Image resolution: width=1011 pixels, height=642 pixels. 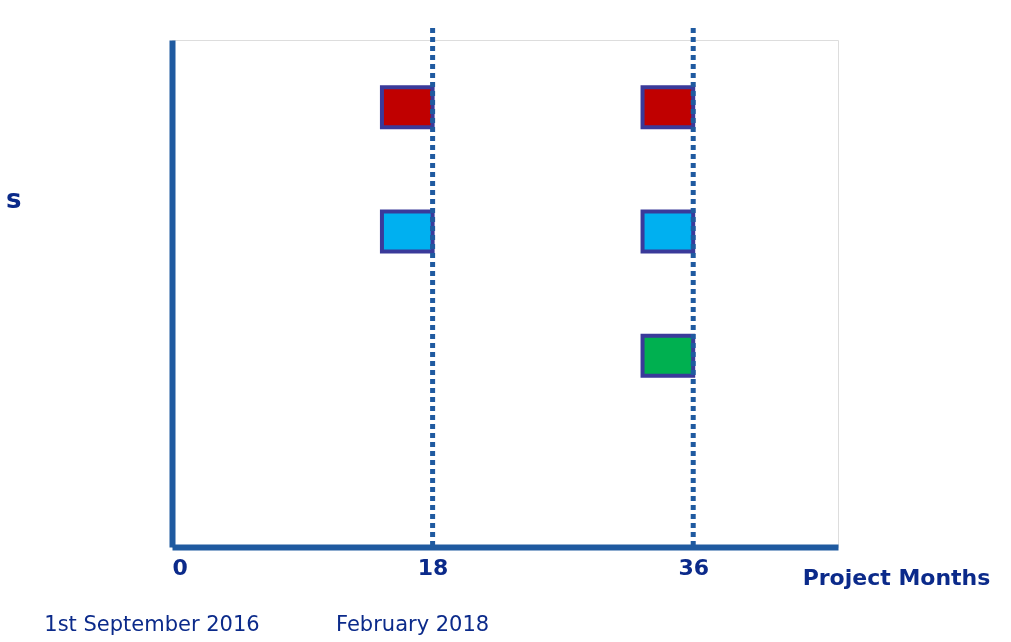 What do you see at coordinates (152, 624) in the screenshot?
I see `text: 1st September 2016` at bounding box center [152, 624].